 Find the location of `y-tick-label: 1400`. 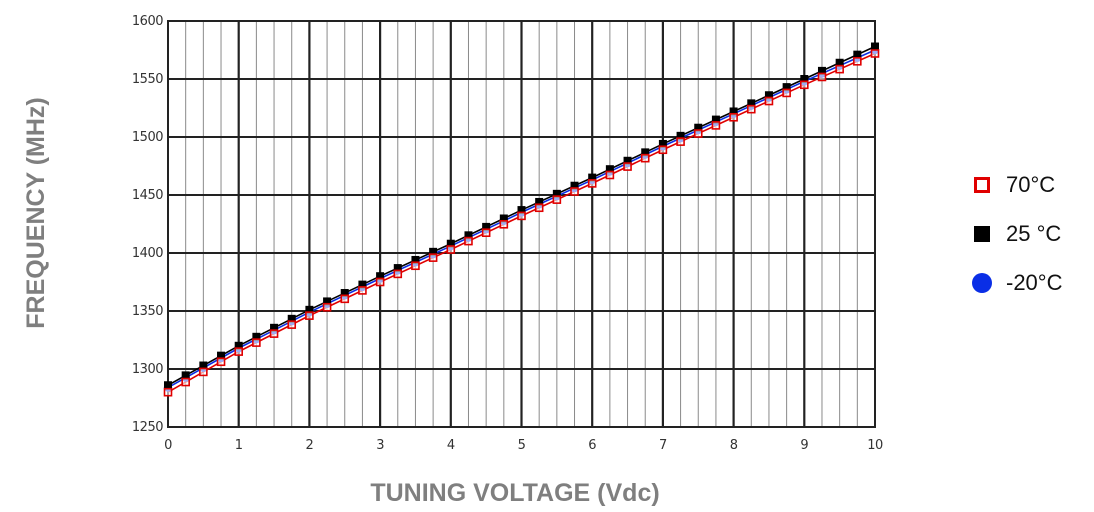

y-tick-label: 1400 is located at coordinates (147, 253).